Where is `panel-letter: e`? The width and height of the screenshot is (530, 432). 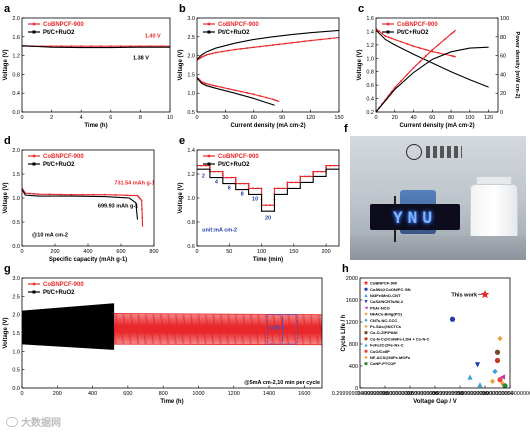 panel-letter: e is located at coordinates (182, 141).